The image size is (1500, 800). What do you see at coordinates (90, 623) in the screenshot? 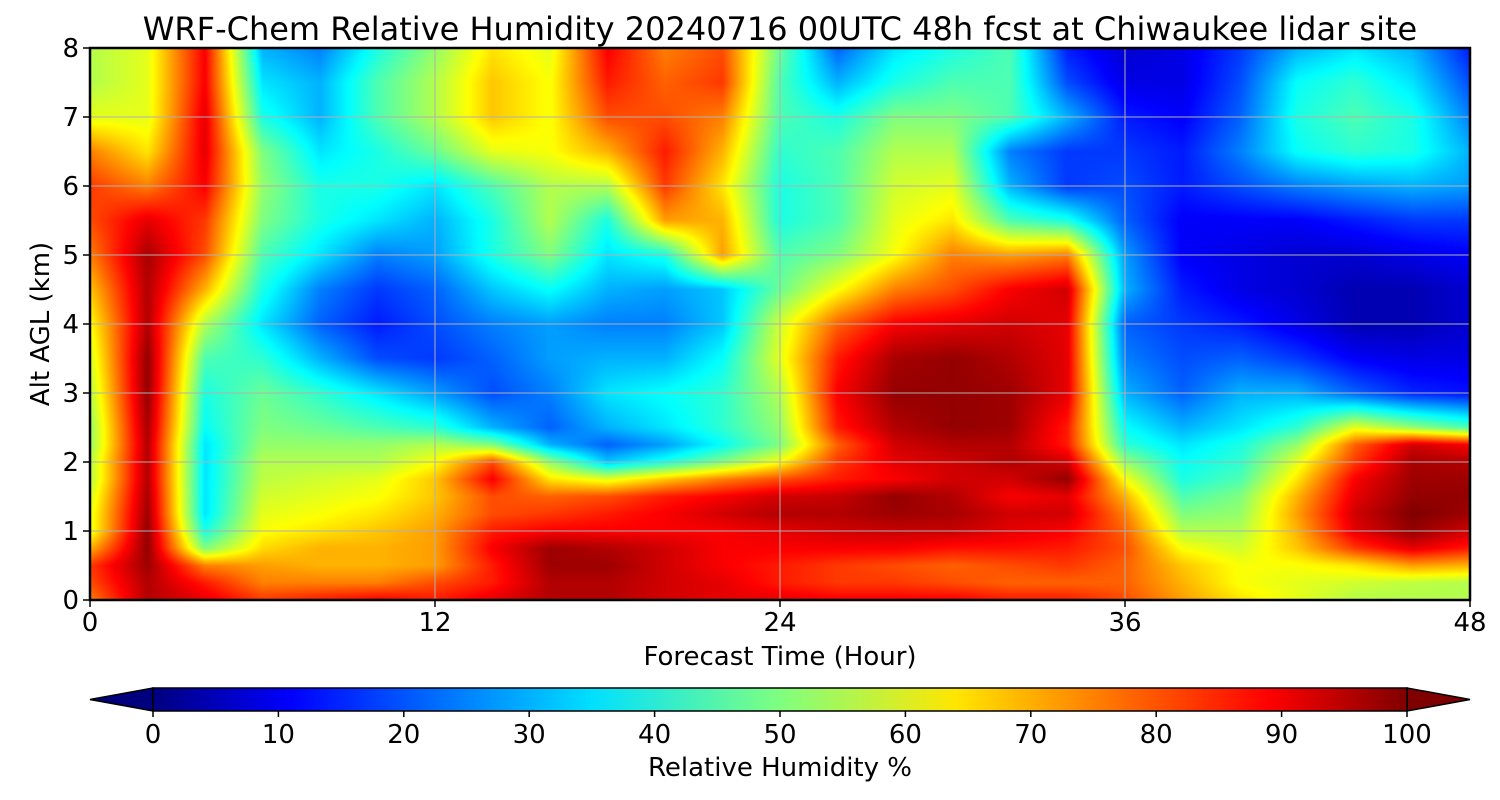
I see `x-tick-label: 0` at bounding box center [90, 623].